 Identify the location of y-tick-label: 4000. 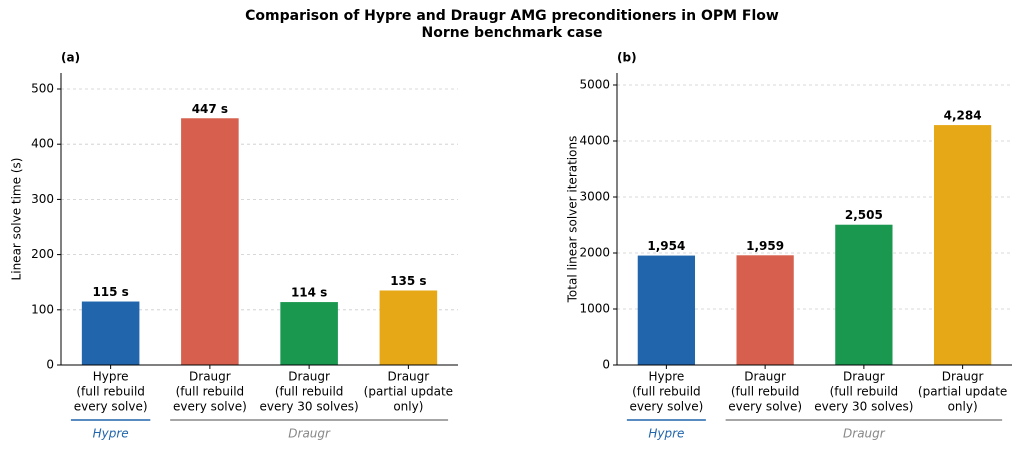
(594, 140).